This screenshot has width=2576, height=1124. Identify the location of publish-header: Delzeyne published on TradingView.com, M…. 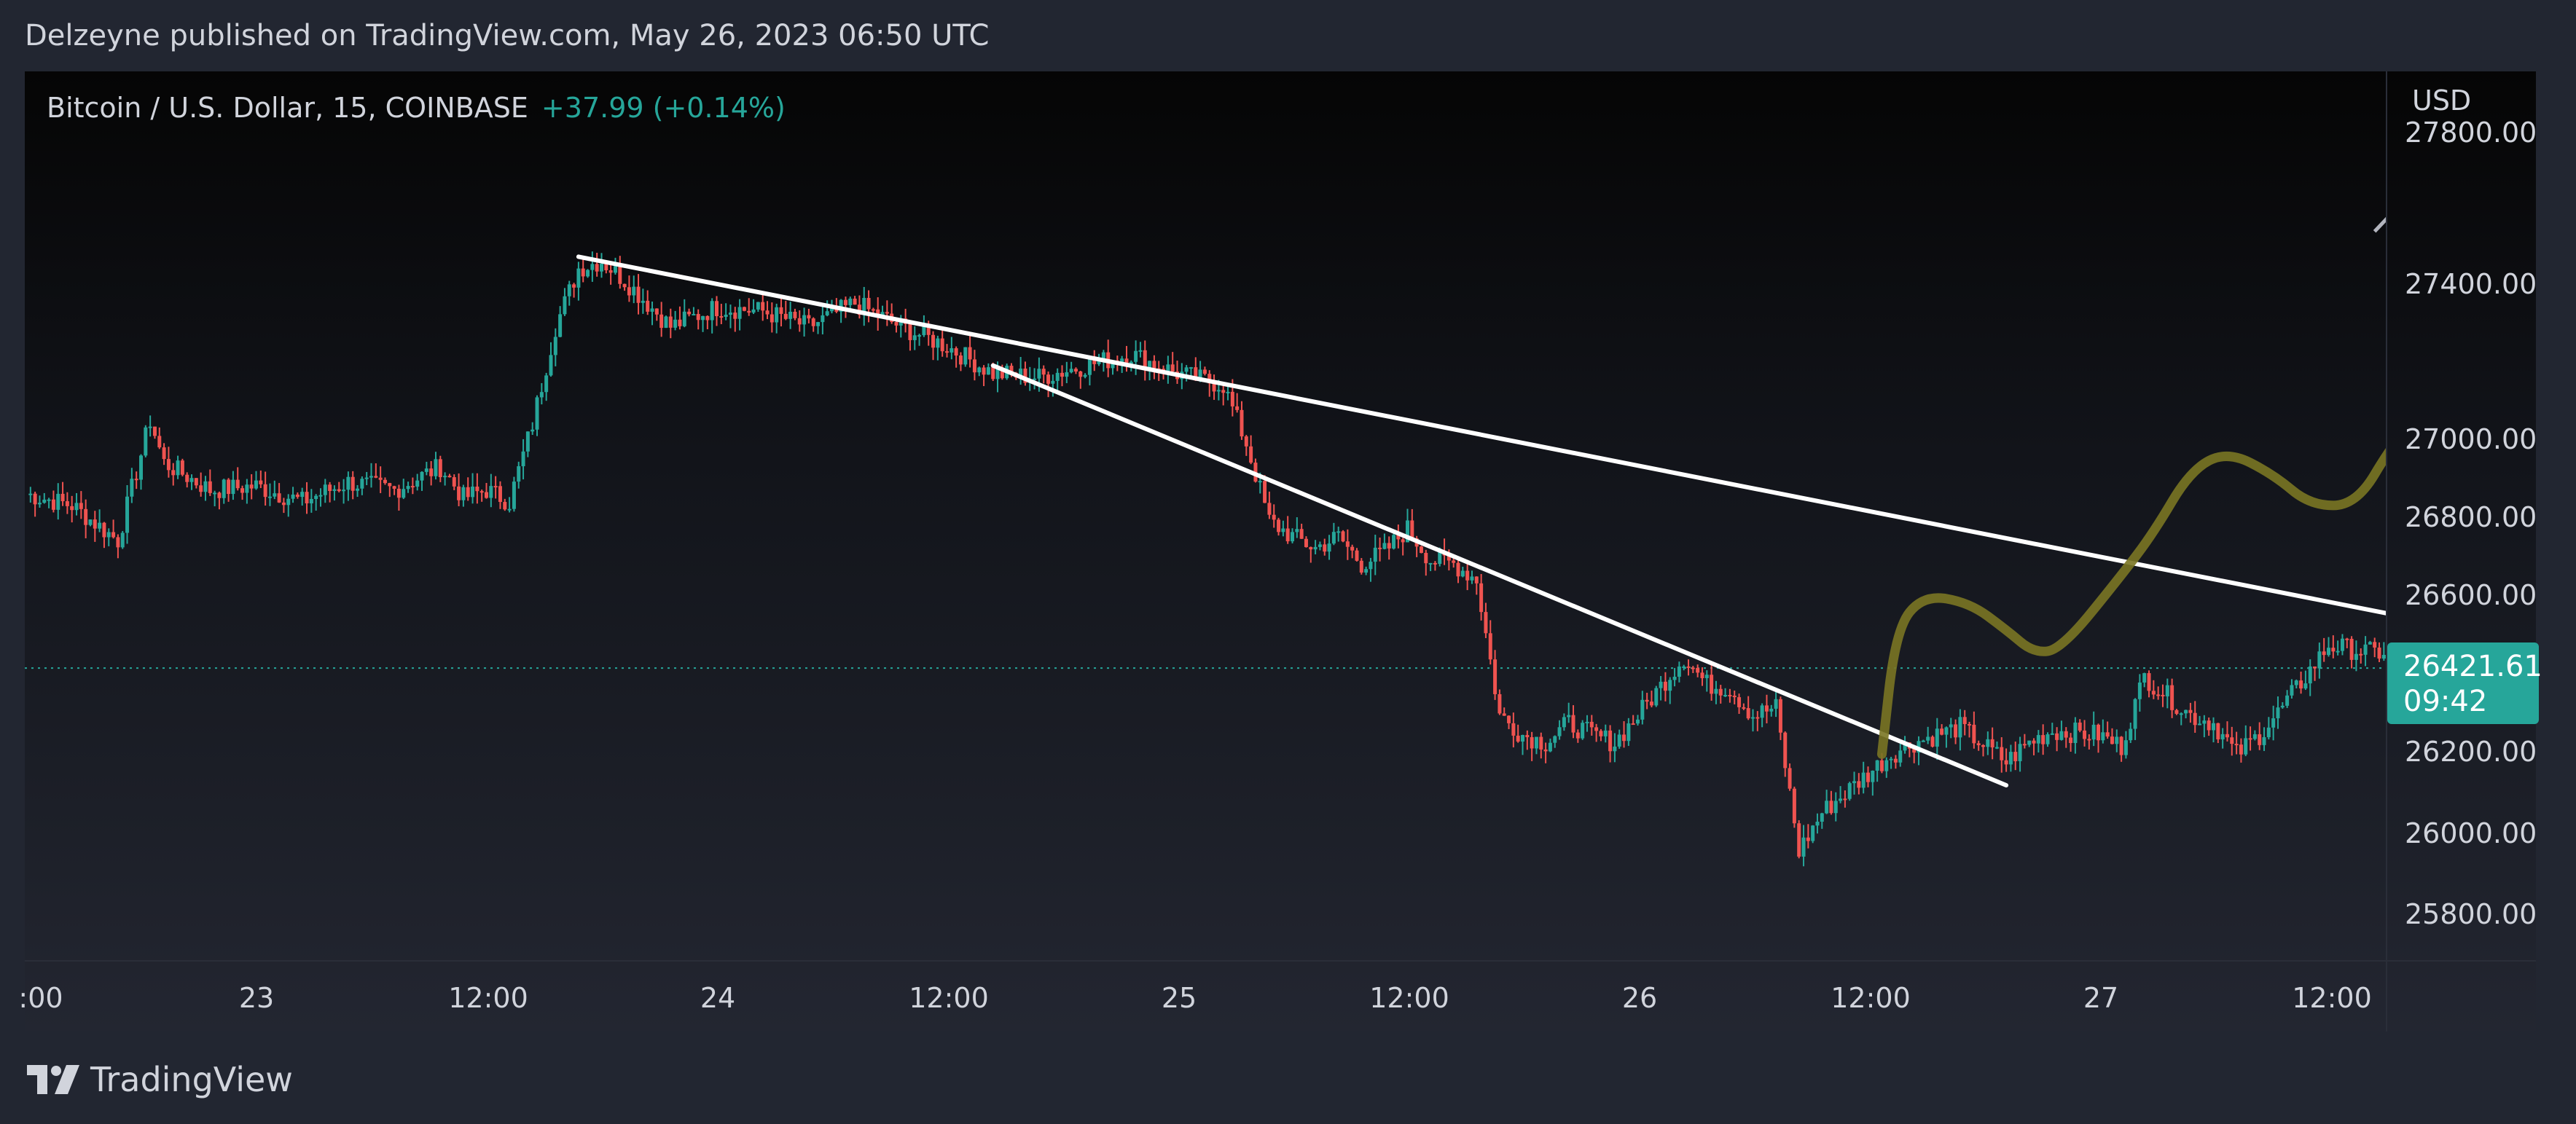
(1288, 36).